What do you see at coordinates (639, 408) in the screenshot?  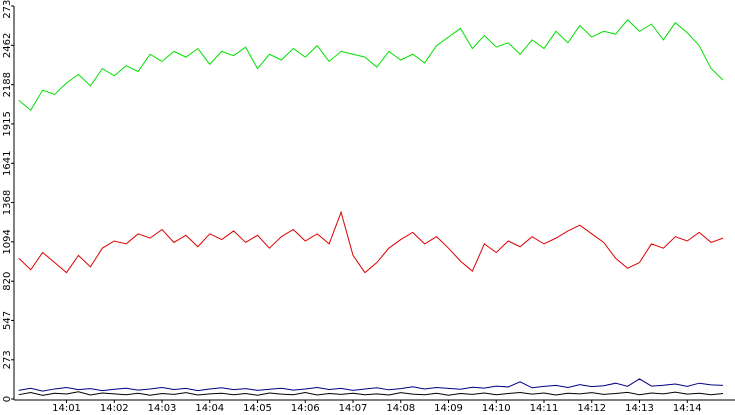 I see `x-tick-label: 14:13` at bounding box center [639, 408].